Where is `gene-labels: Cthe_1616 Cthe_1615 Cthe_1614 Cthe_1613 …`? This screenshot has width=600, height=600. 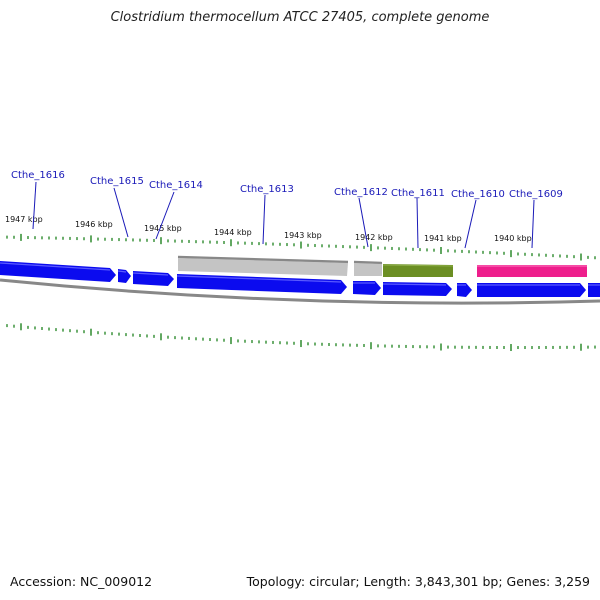
gene-labels: Cthe_1616 Cthe_1615 Cthe_1614 Cthe_1613 … is located at coordinates (287, 185).